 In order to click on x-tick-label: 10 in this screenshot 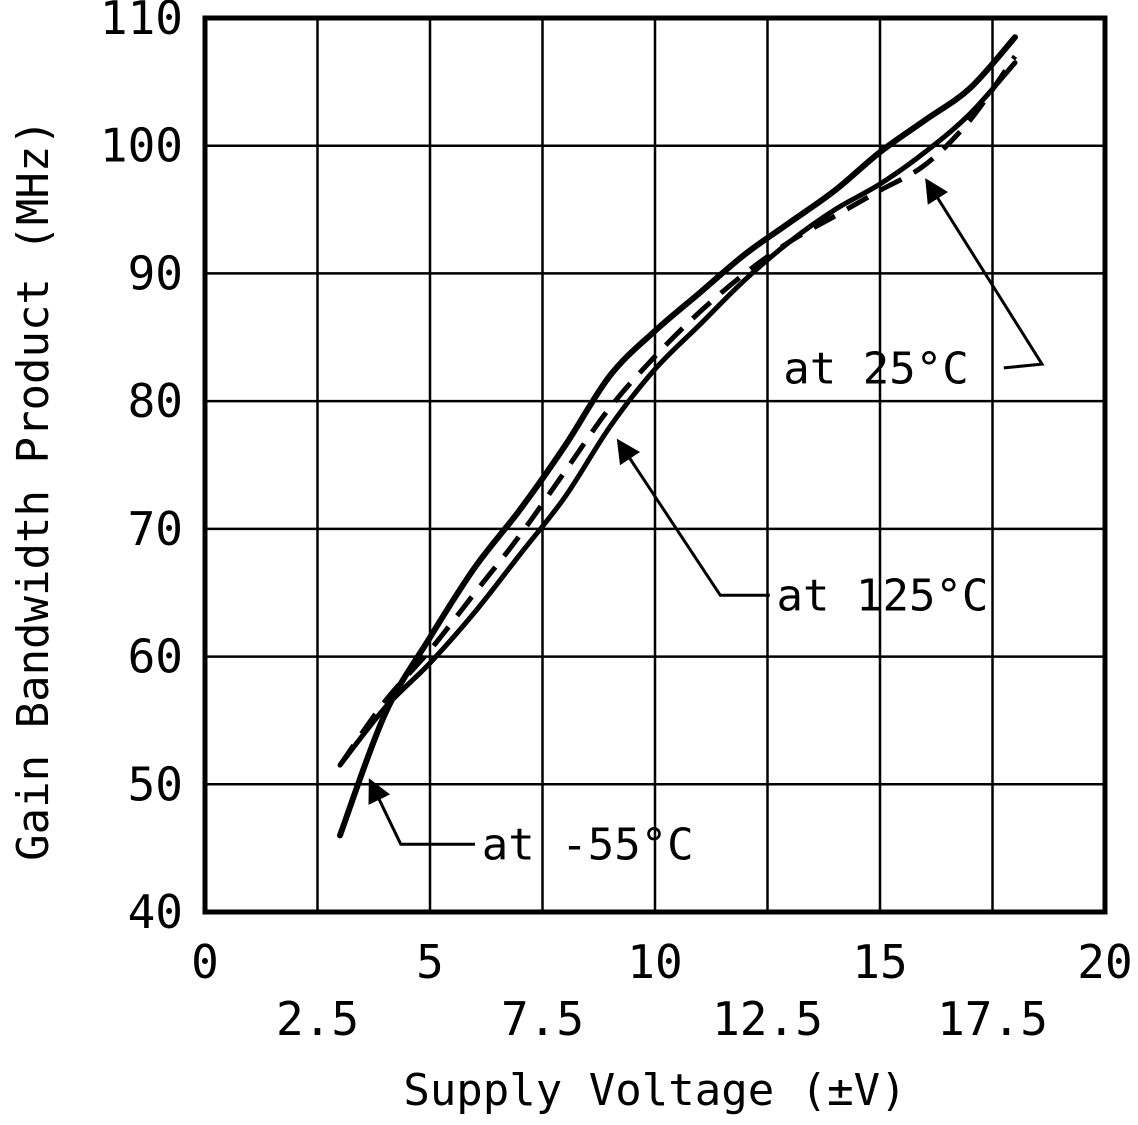, I will do `click(654, 962)`.